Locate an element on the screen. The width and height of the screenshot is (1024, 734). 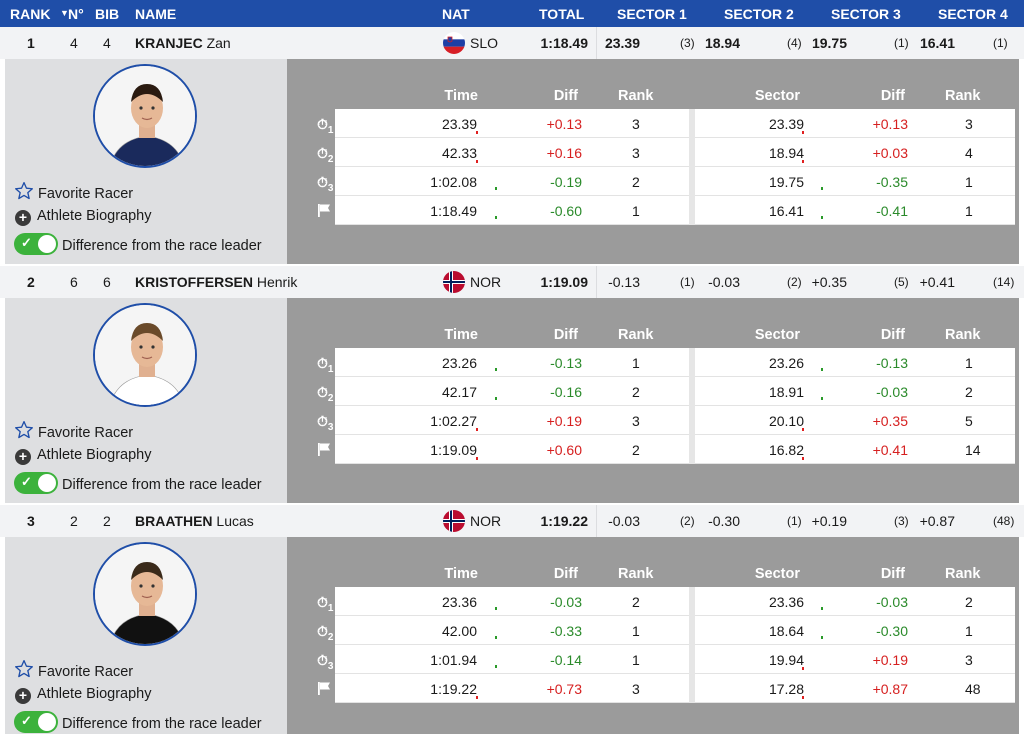
col-sector4: SECTOR 4 is located at coordinates (973, 14).